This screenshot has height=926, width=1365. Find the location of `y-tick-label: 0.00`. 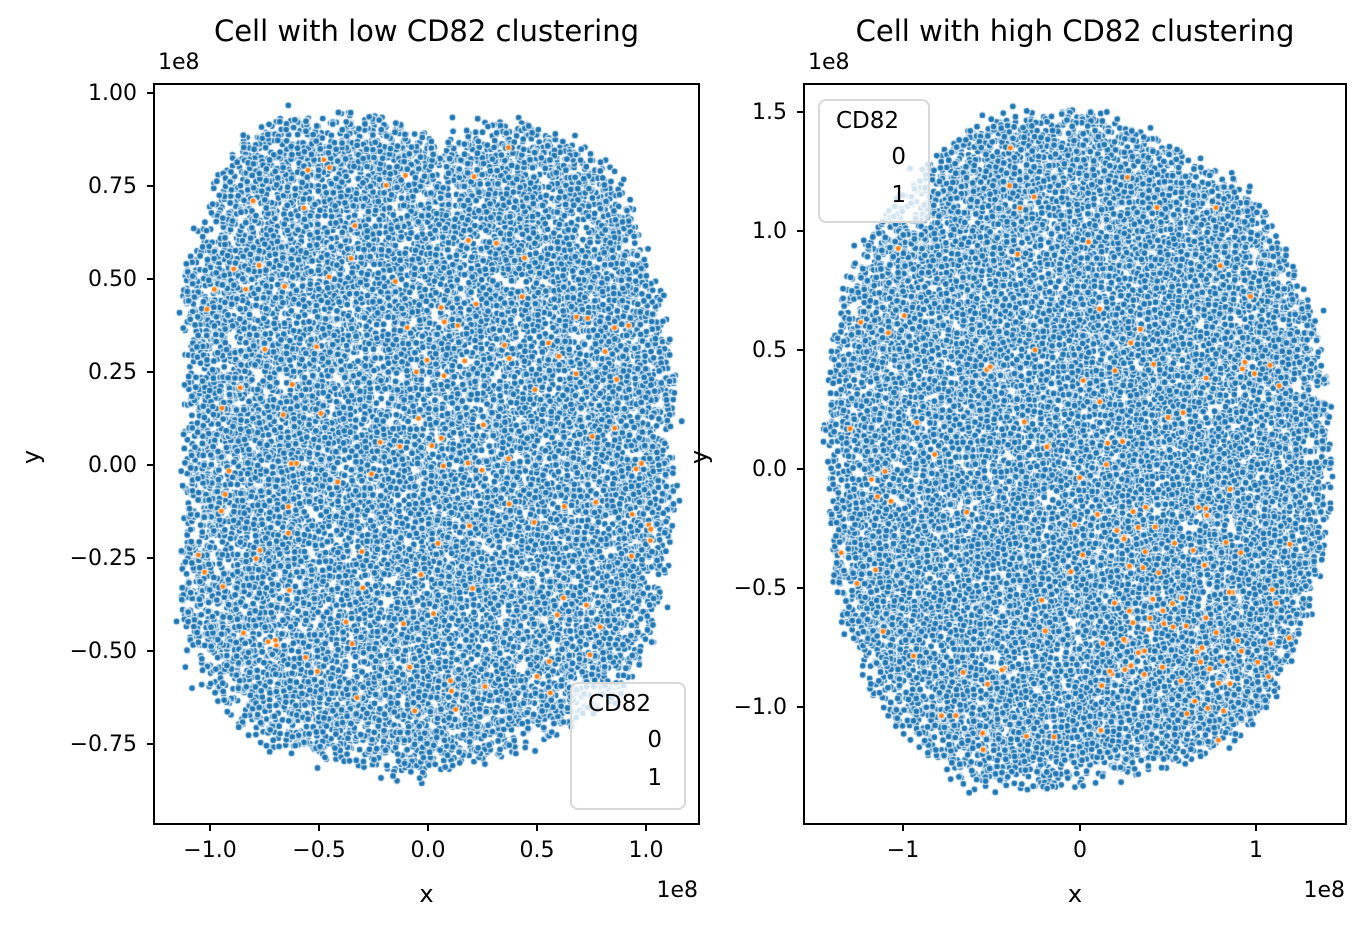

y-tick-label: 0.00 is located at coordinates (112, 465).